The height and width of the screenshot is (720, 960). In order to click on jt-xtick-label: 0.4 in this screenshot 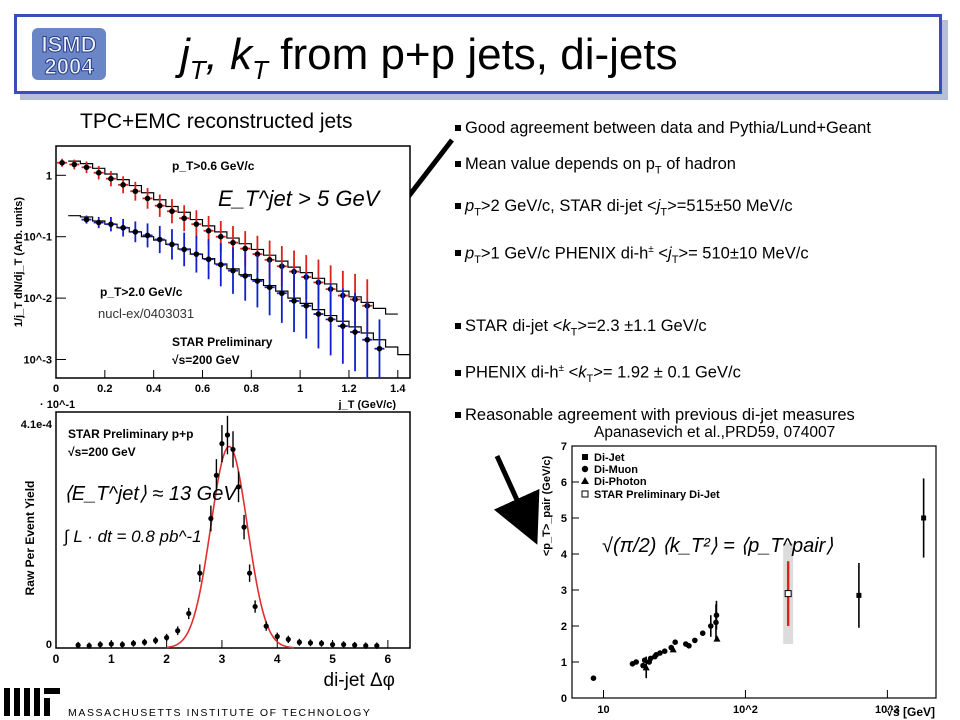, I will do `click(154, 389)`.